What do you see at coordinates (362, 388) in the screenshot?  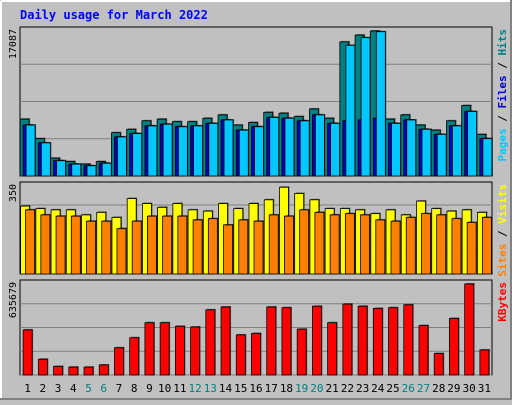 I see `x-tick-label: 23` at bounding box center [362, 388].